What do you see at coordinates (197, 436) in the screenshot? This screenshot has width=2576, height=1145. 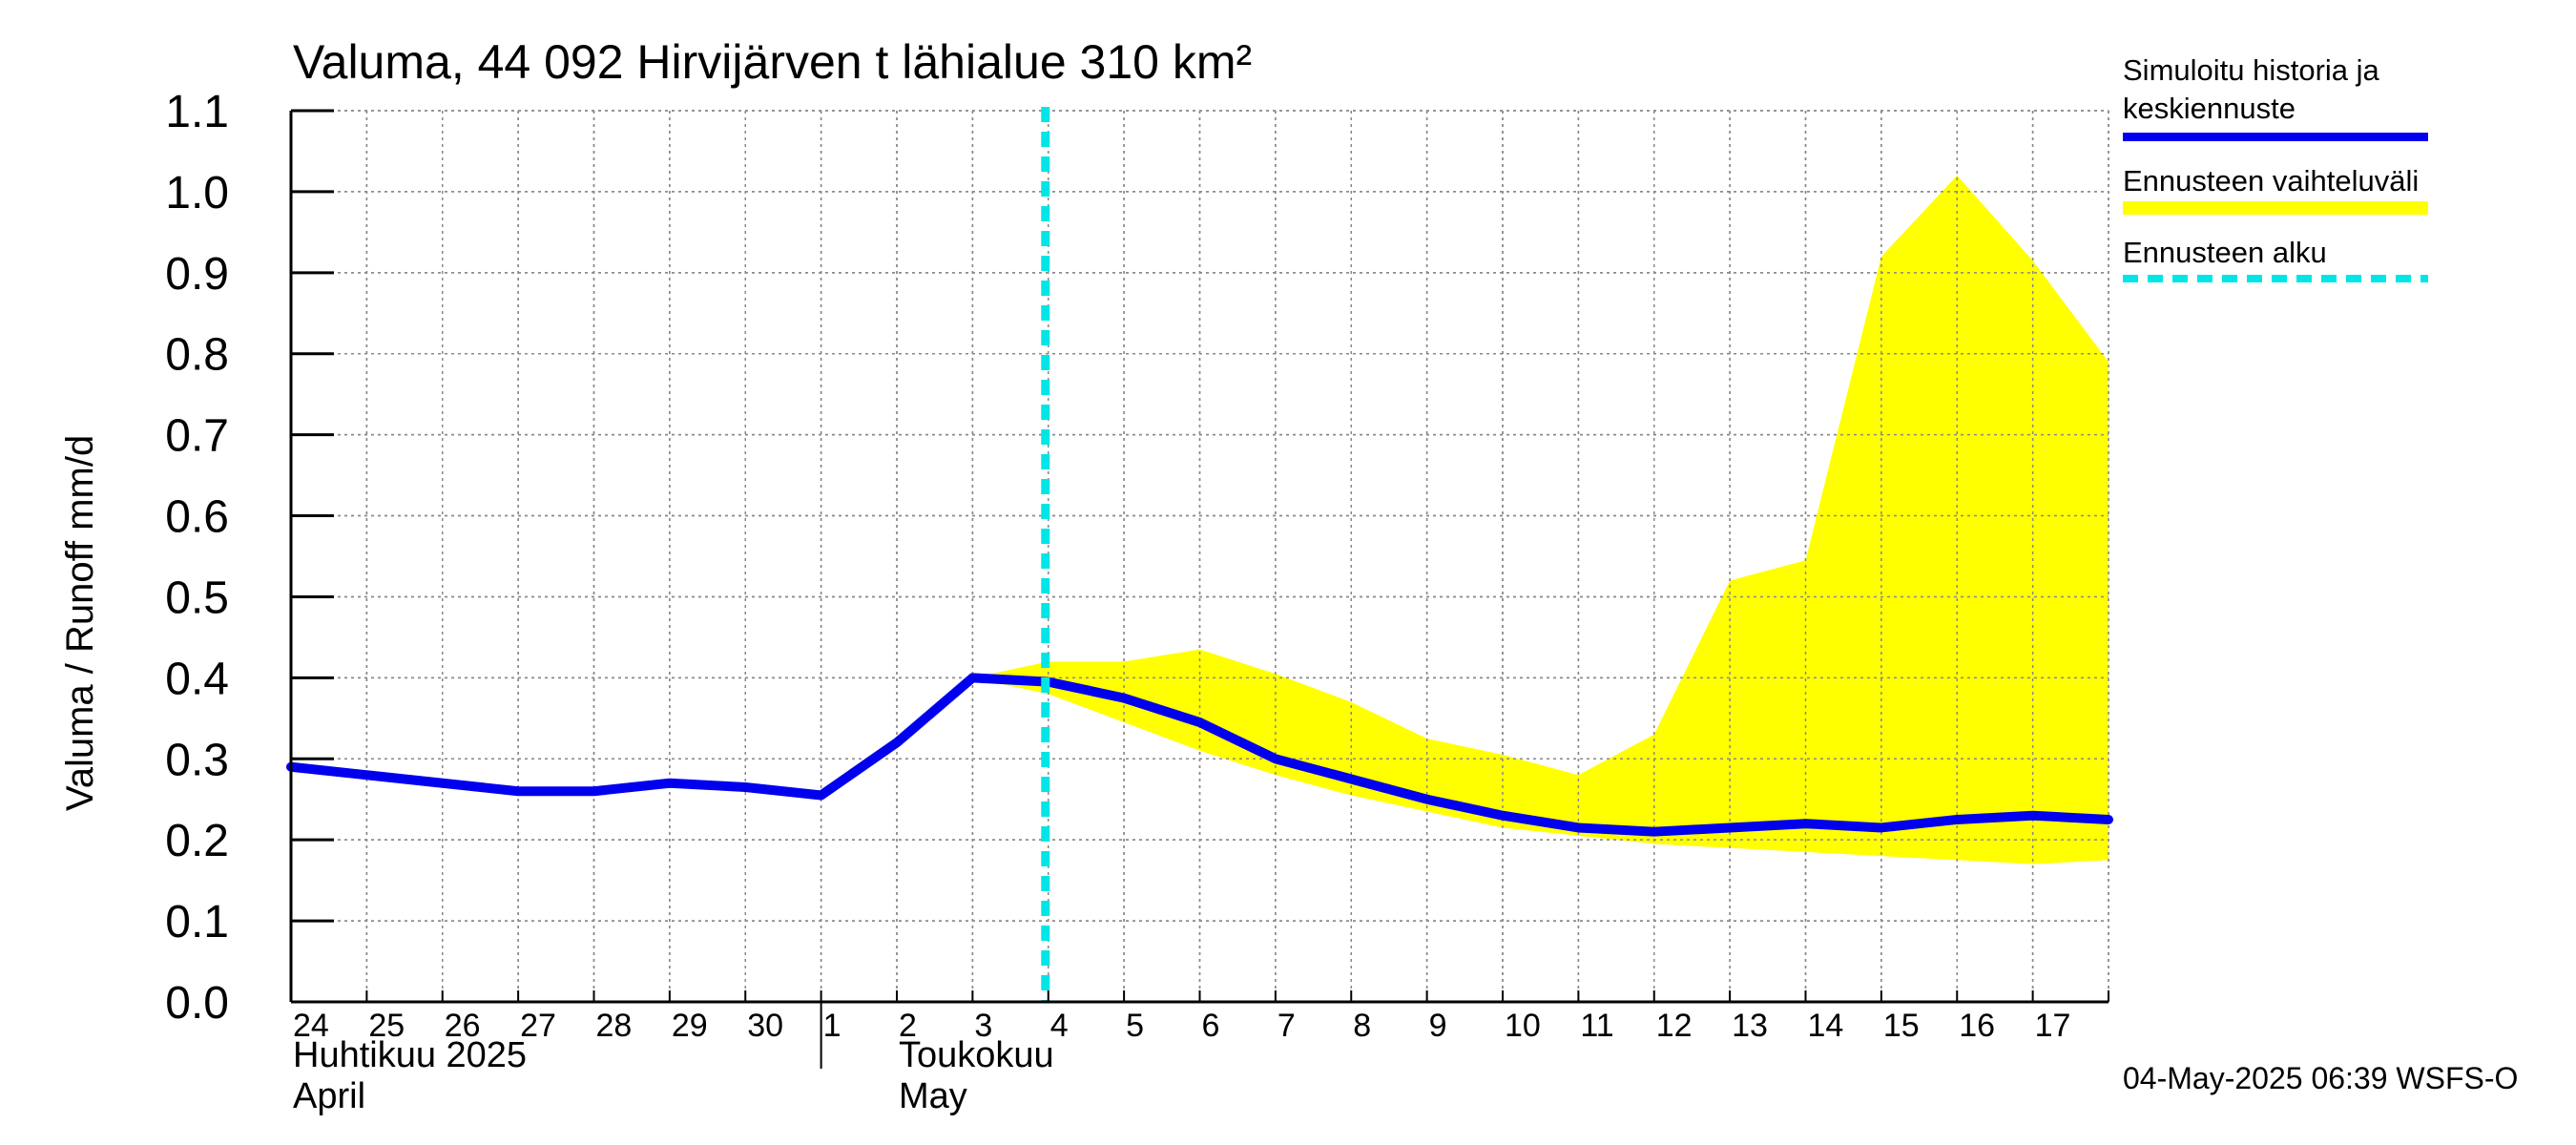 I see `y-tick-label: 0.7` at bounding box center [197, 436].